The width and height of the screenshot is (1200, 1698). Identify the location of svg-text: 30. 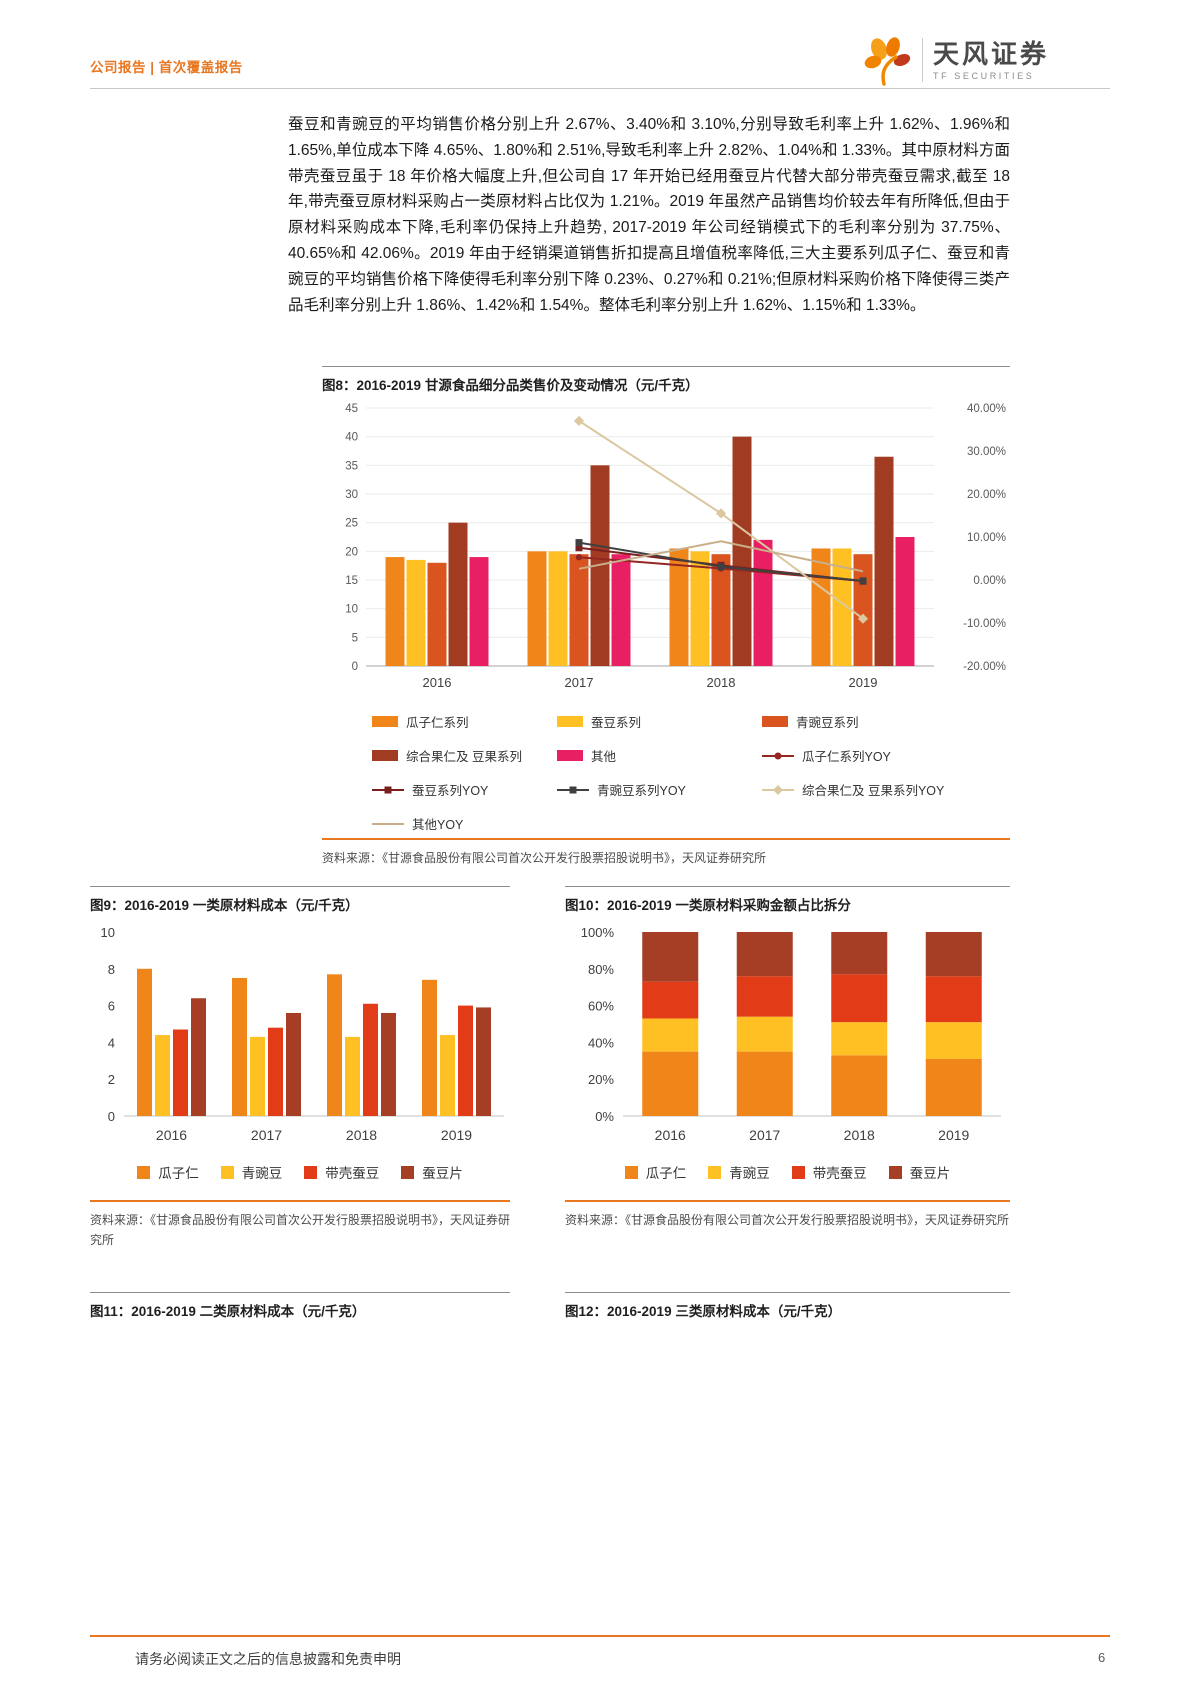
(351, 495).